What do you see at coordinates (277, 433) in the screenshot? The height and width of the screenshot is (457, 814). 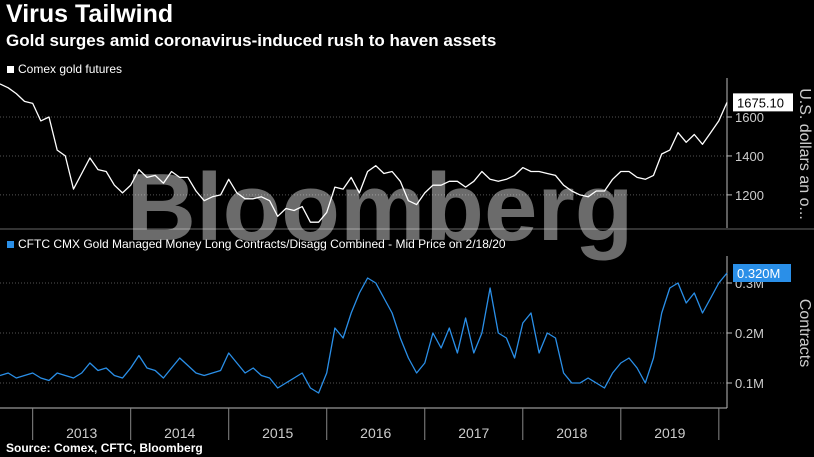 I see `x-tick-label: 2015` at bounding box center [277, 433].